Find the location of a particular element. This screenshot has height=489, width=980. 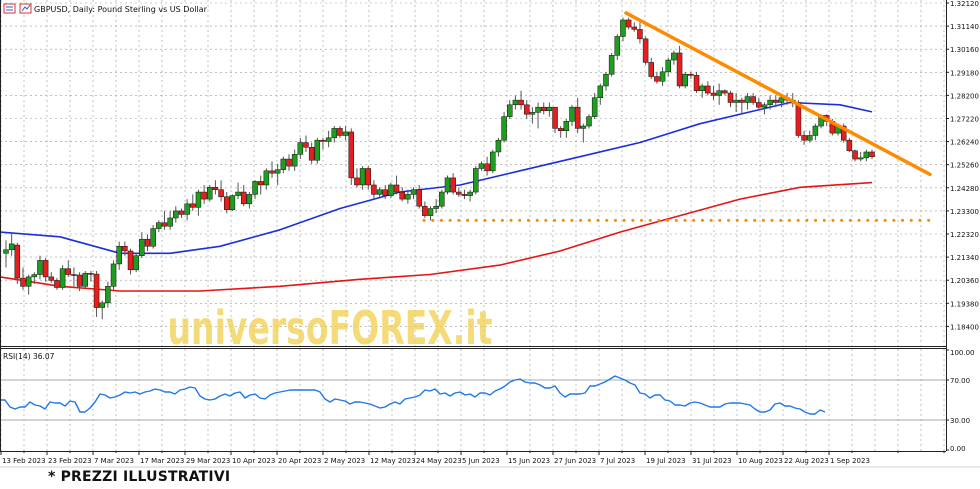

price-axis-label: 1.30160 is located at coordinates (964, 50).